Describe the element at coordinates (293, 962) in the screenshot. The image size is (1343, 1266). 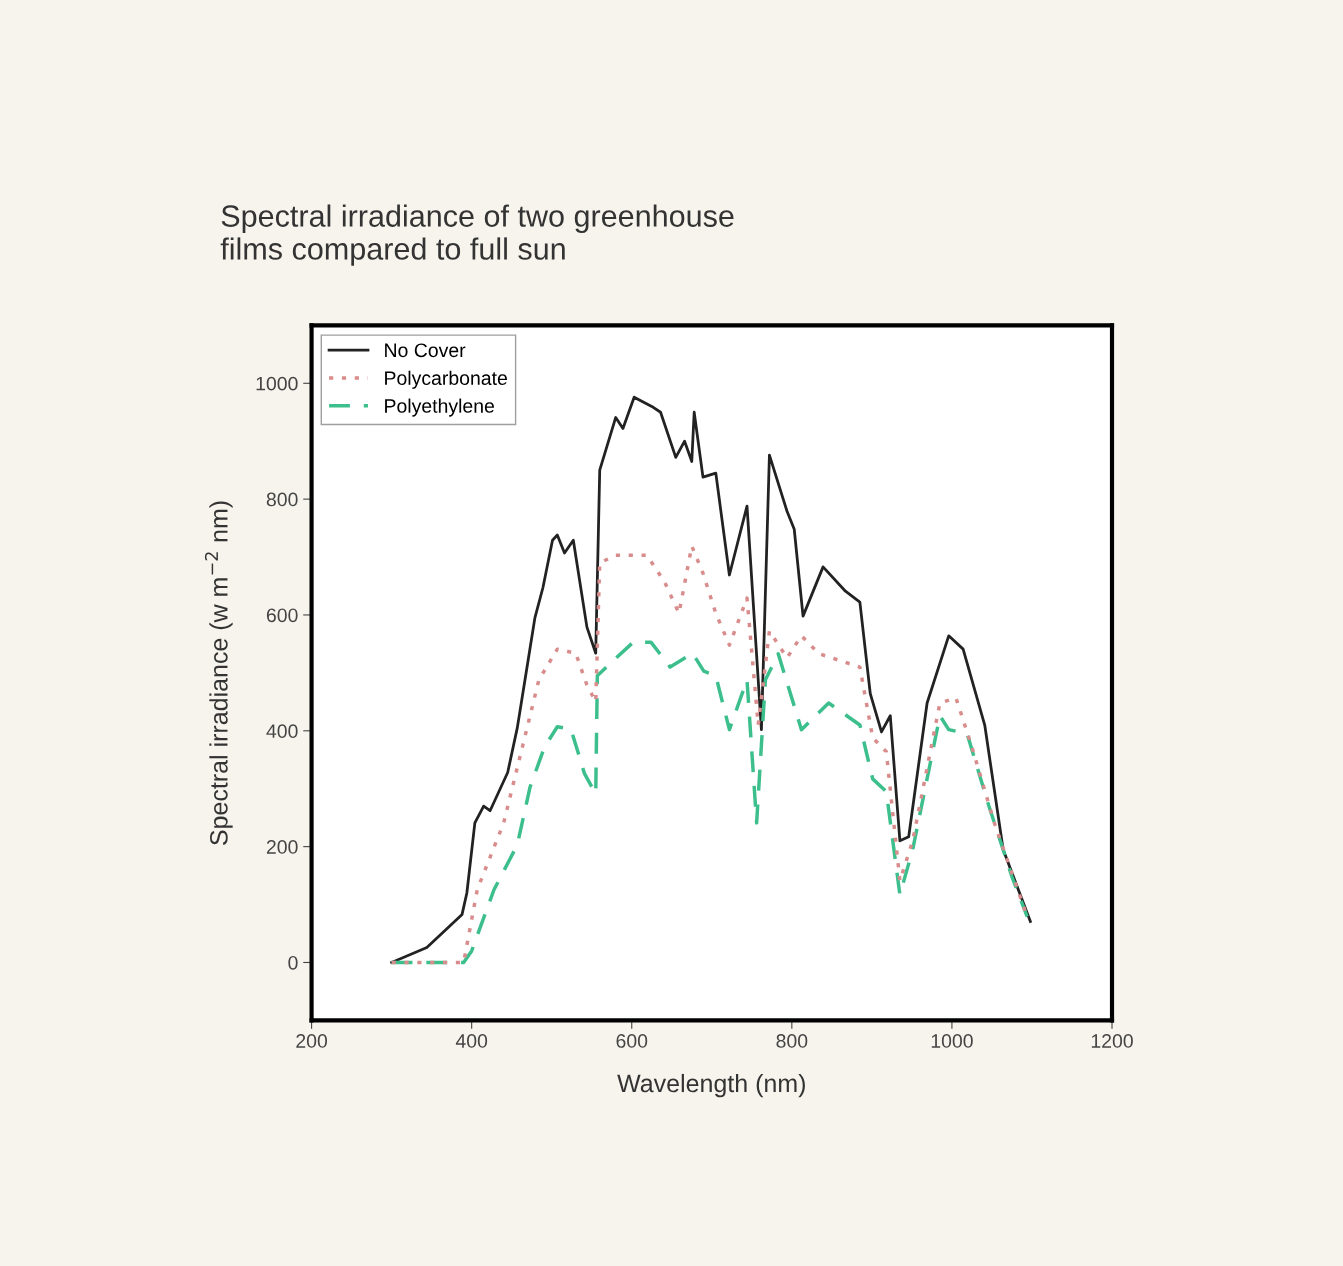
I see `y-tick-label: 0` at that location.